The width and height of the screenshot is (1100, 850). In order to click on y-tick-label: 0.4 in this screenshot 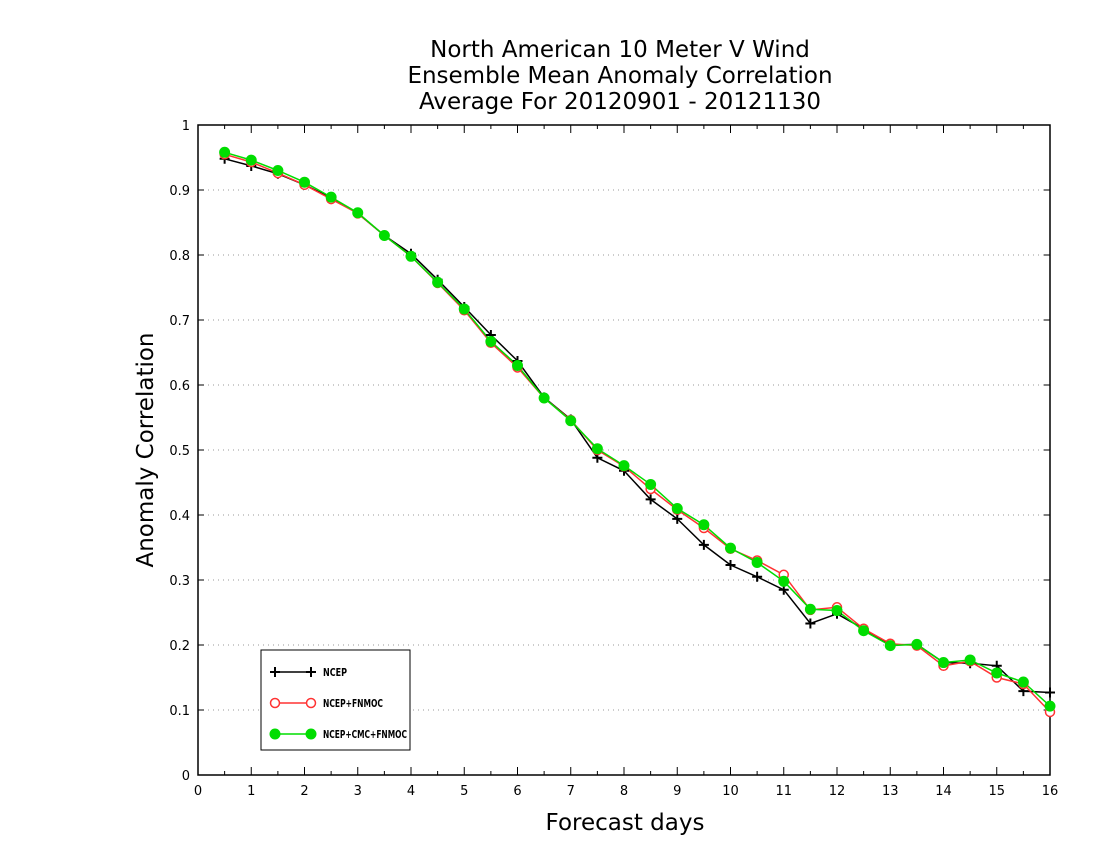, I will do `click(179, 516)`.